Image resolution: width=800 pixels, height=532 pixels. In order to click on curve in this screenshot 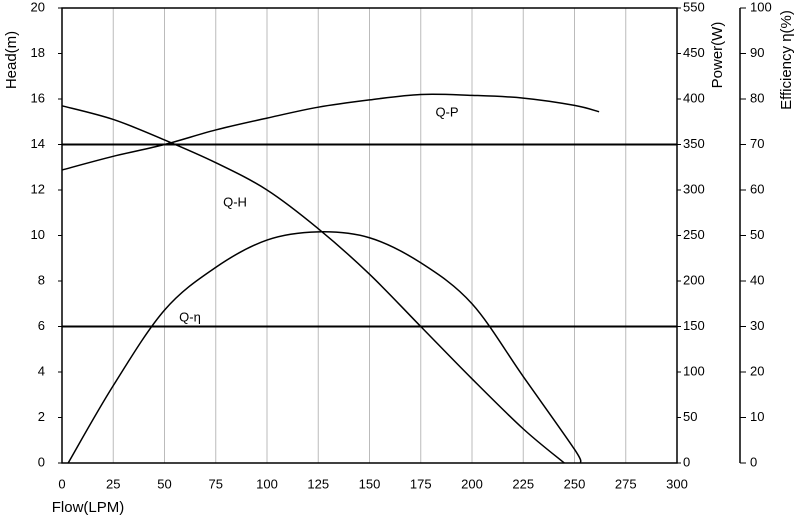, I will do `click(330, 132)`.